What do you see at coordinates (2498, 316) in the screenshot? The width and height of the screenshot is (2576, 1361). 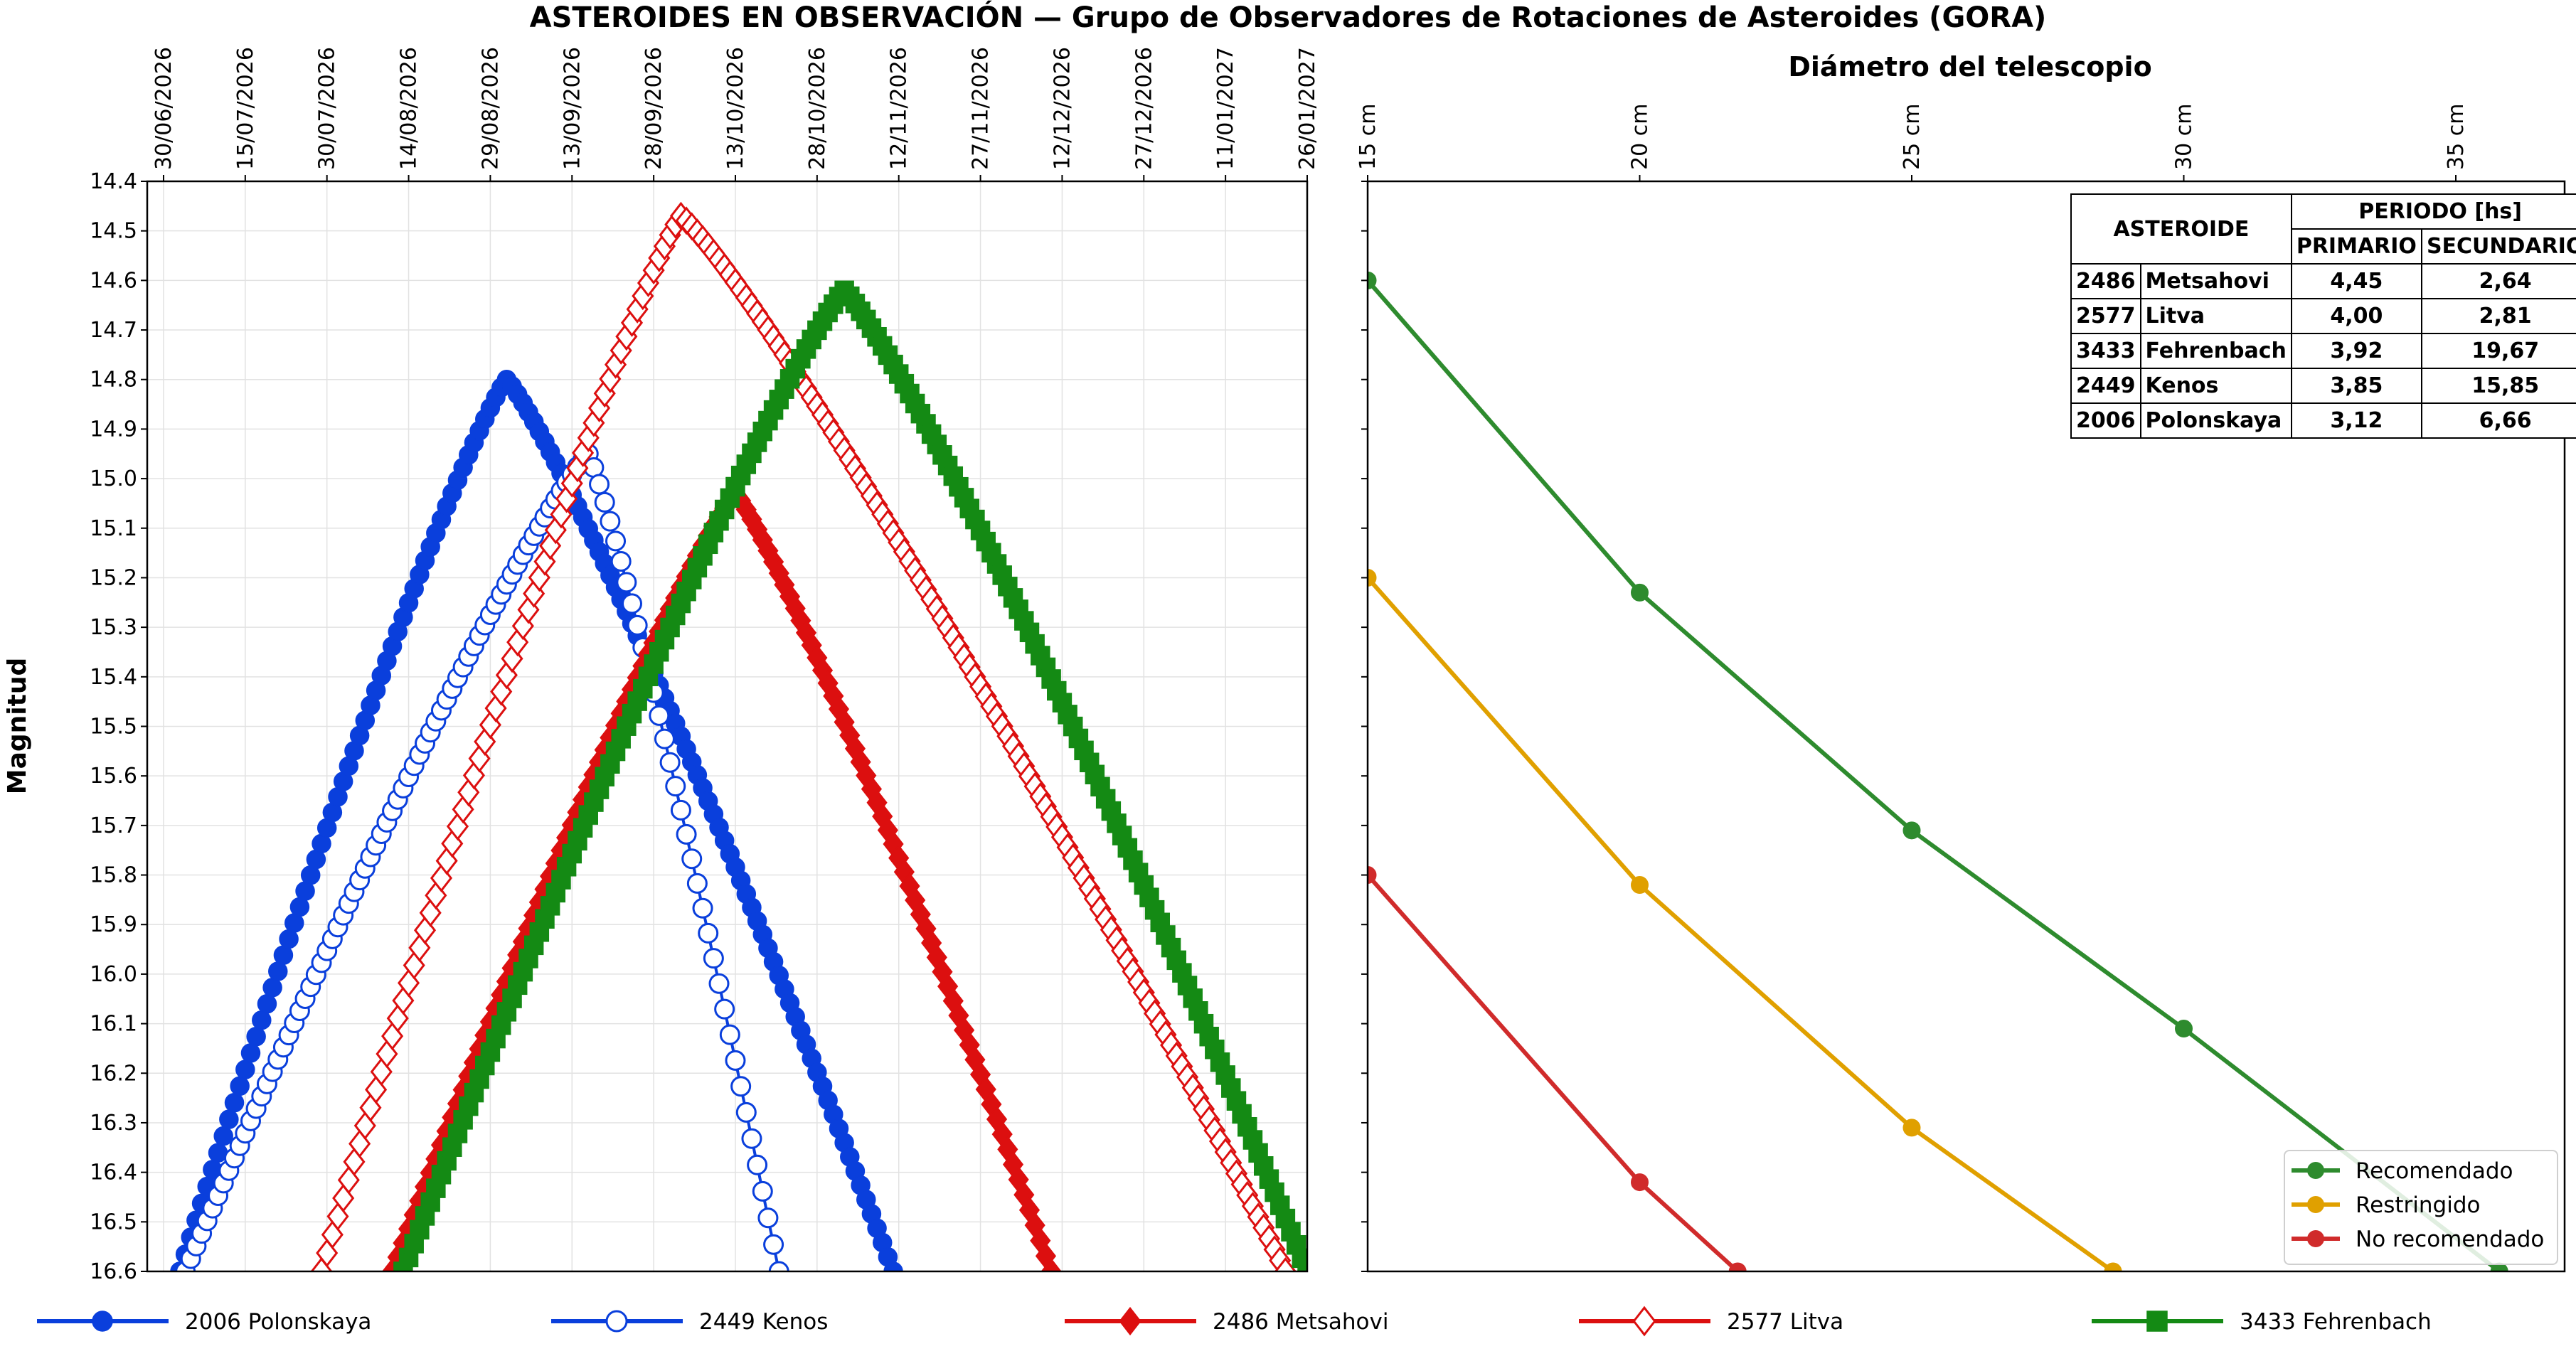 I see `period-secondary: 2,81` at bounding box center [2498, 316].